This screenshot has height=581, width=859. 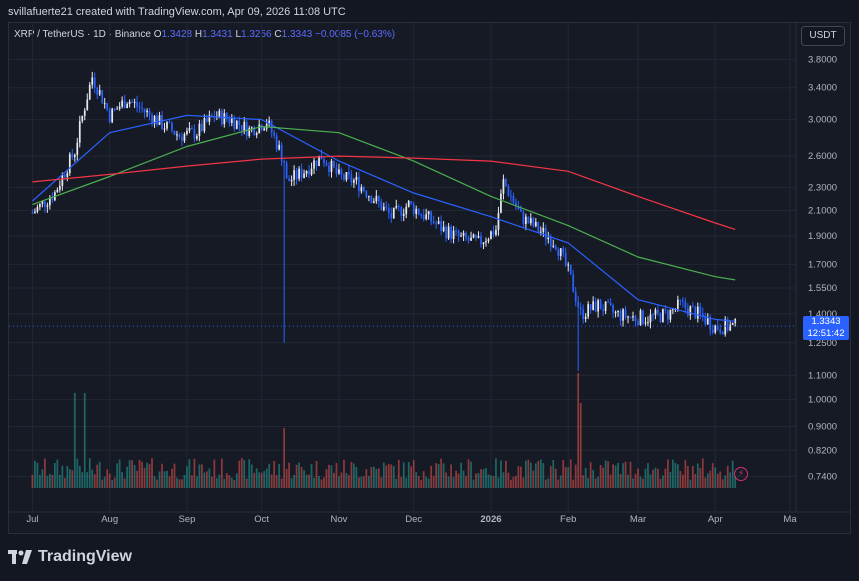 I want to click on lightning-icon: ⚡, so click(x=741, y=474).